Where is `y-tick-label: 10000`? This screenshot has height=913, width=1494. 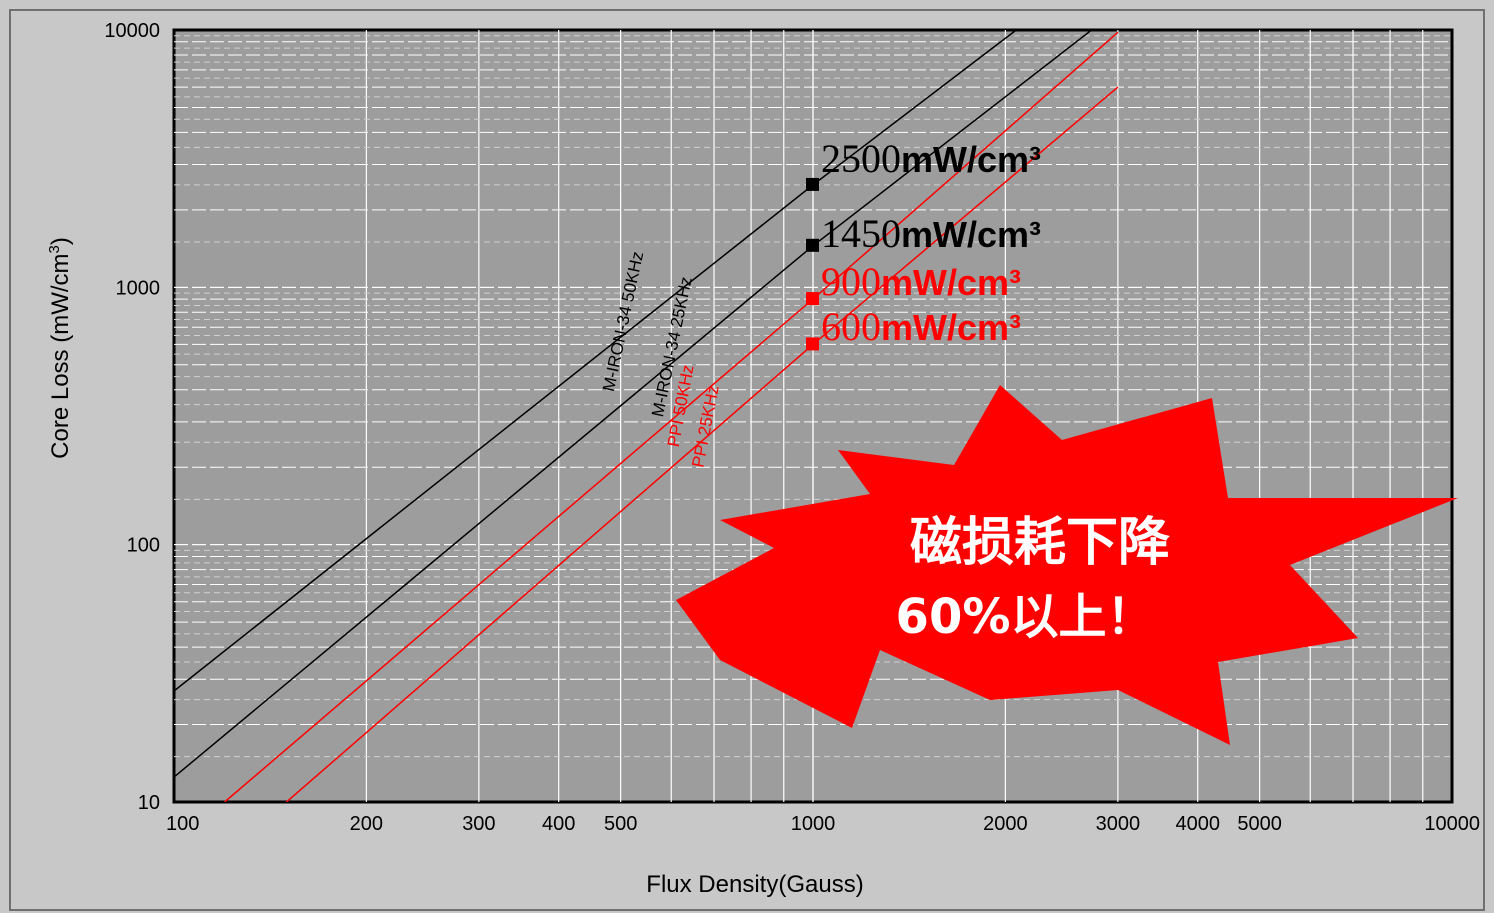 y-tick-label: 10000 is located at coordinates (132, 31).